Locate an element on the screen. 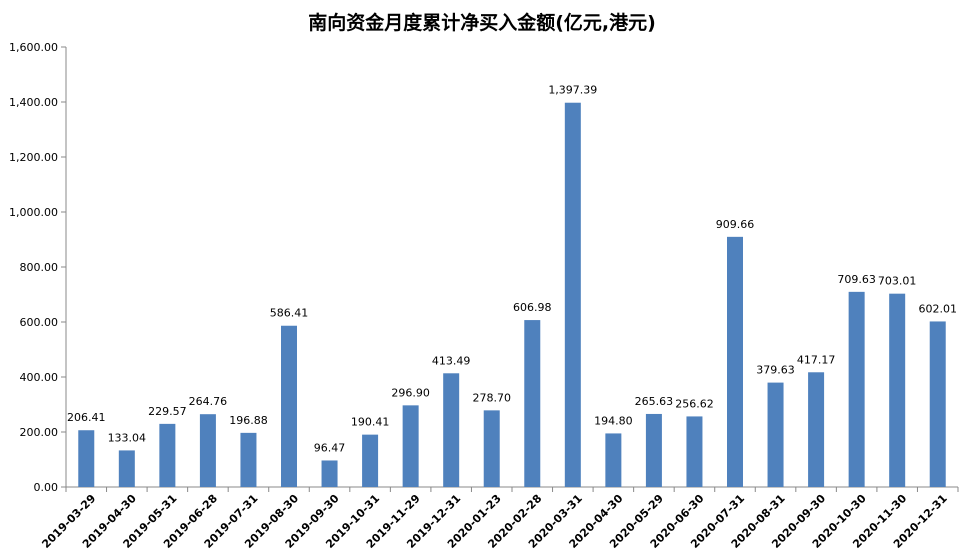 The image size is (964, 555). data-label: 96.47 is located at coordinates (330, 447).